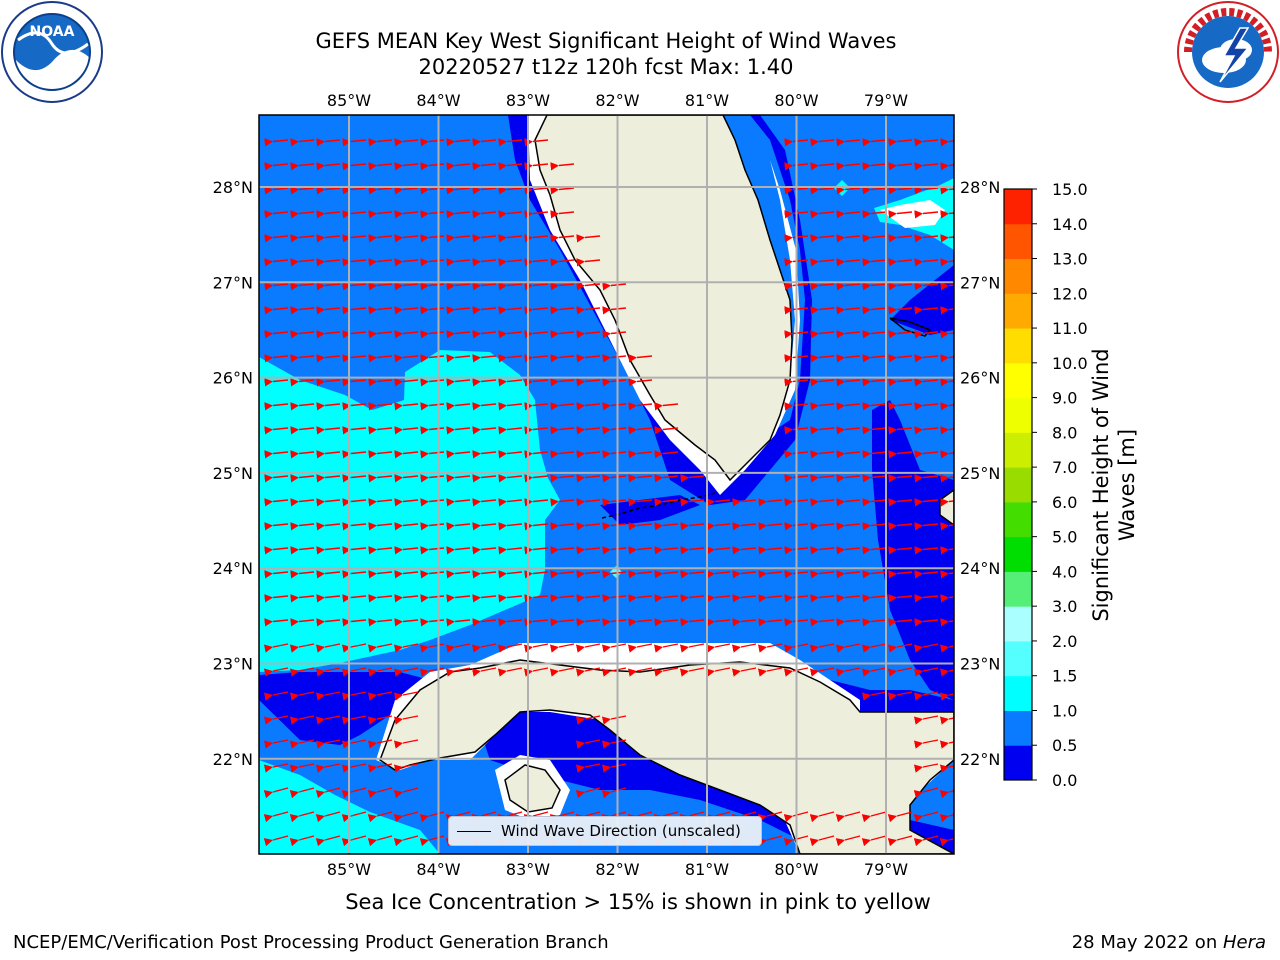  What do you see at coordinates (707, 869) in the screenshot?
I see `lon-label-bottom: 81°W` at bounding box center [707, 869].